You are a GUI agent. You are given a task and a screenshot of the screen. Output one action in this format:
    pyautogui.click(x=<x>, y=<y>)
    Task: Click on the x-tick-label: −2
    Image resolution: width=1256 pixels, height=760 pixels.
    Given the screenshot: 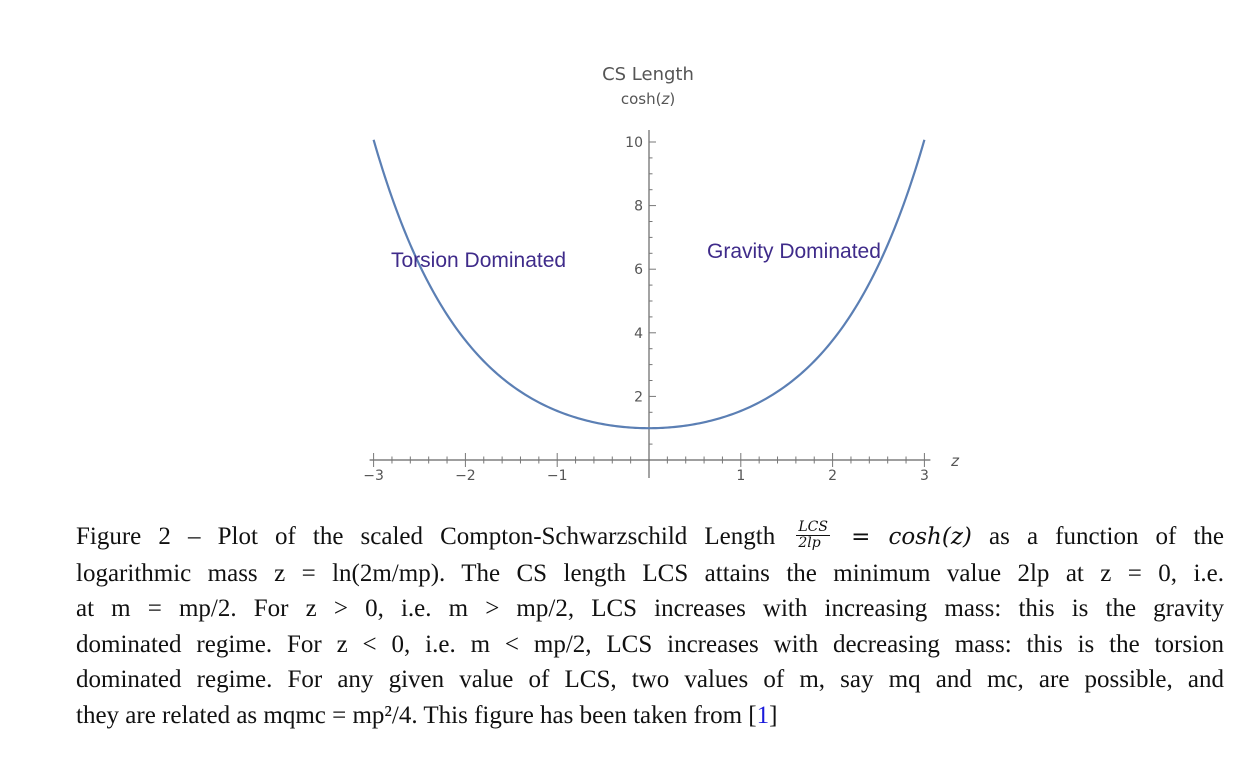 What is the action you would take?
    pyautogui.click(x=465, y=476)
    